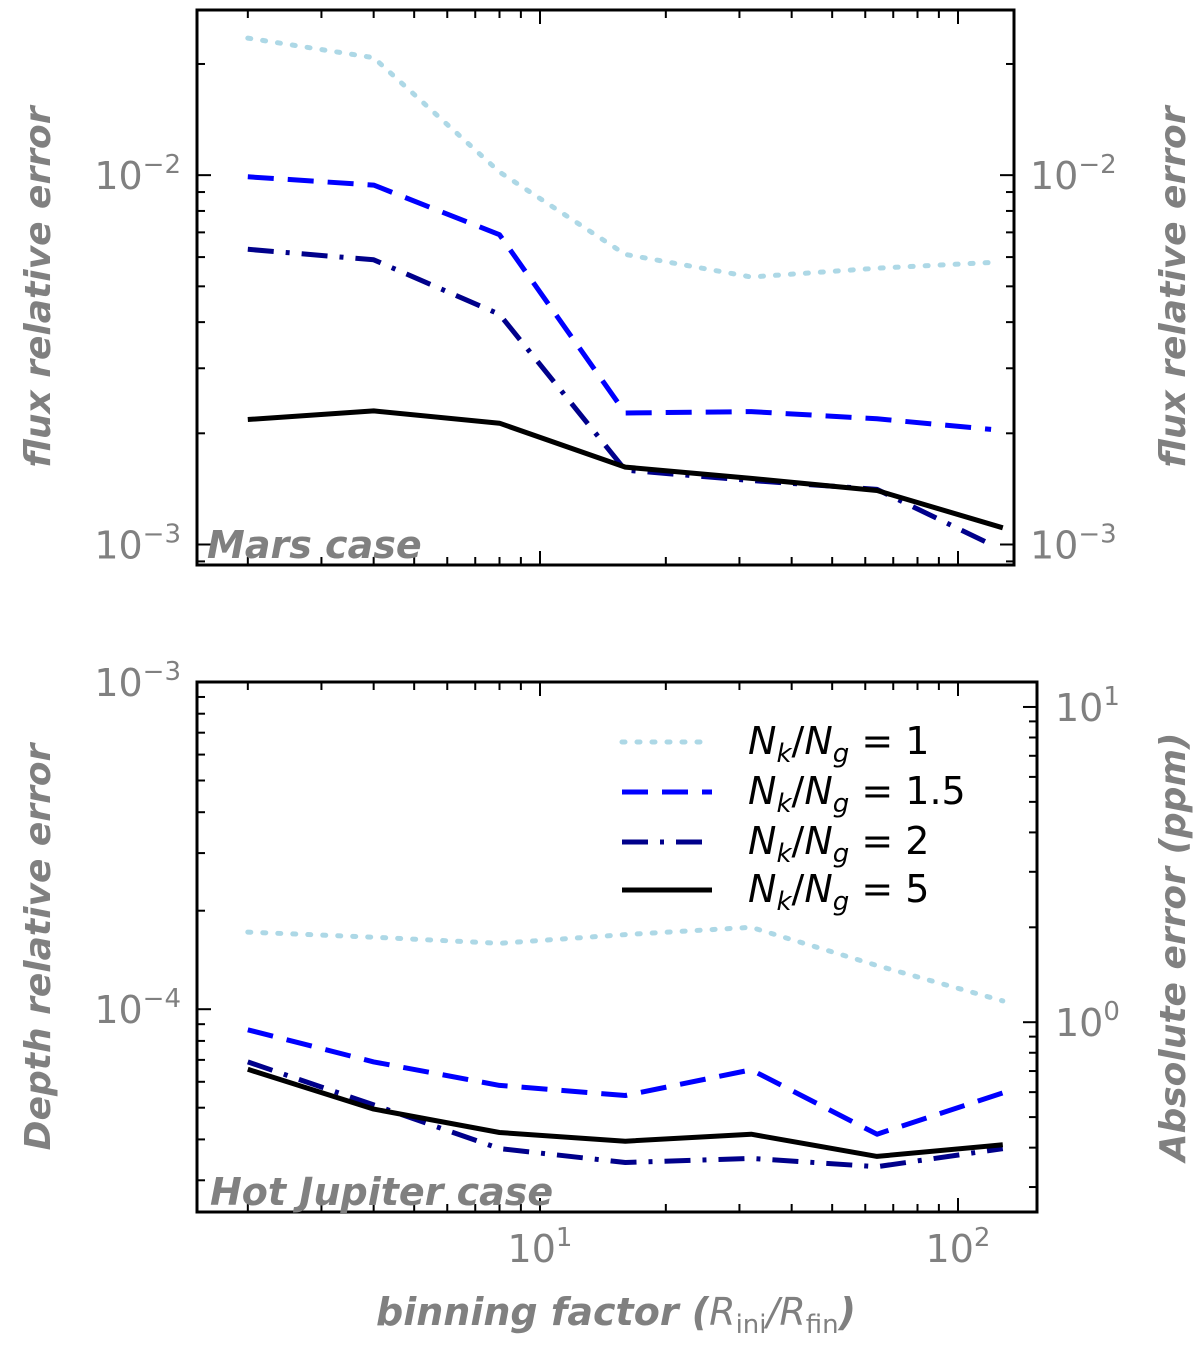  I want to click on x-tick-label: 101, so click(540, 1247).